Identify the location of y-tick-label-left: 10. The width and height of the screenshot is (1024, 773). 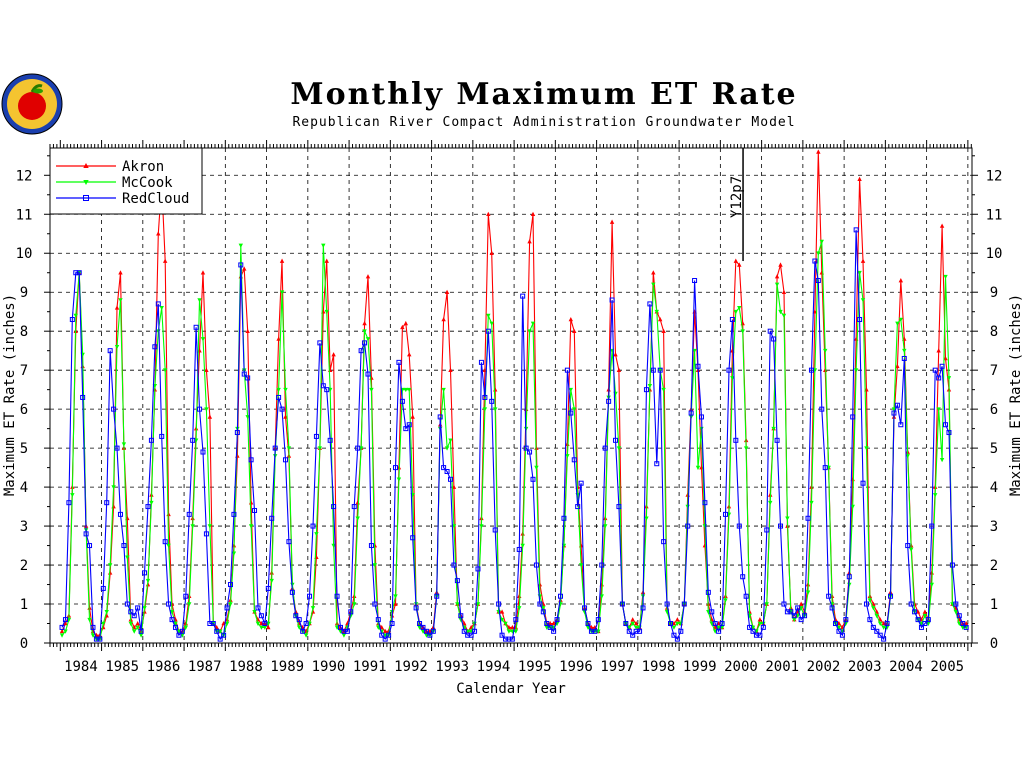
(24, 254).